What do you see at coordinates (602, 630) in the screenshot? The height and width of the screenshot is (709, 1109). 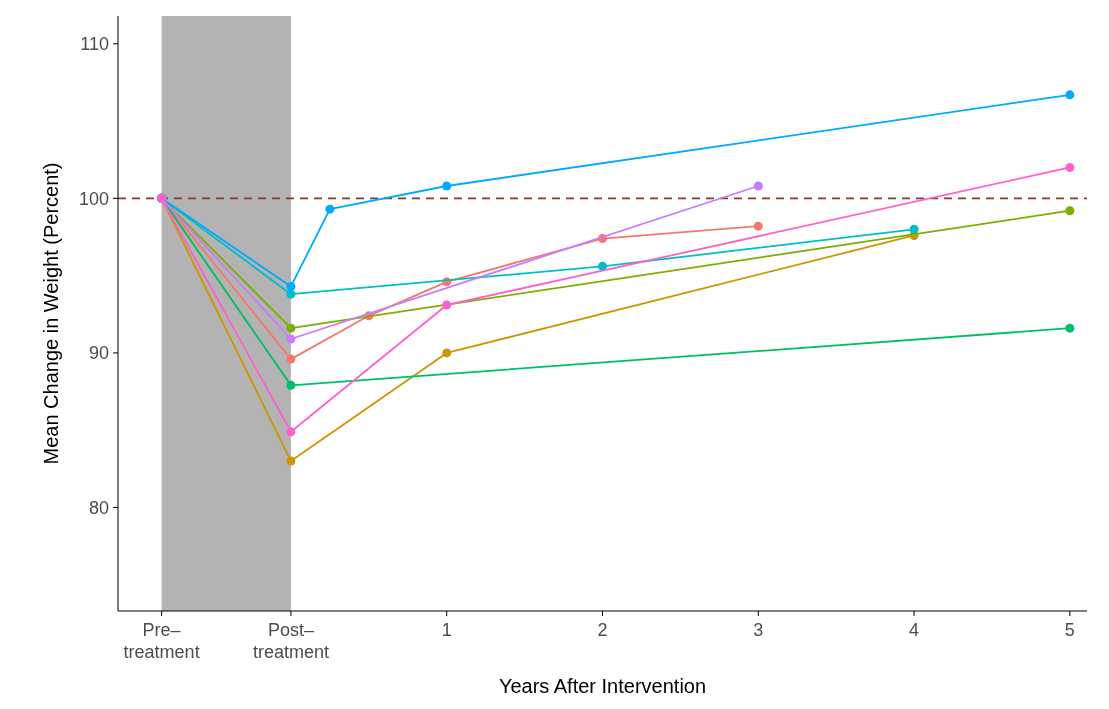 I see `x-tick-label: 2` at bounding box center [602, 630].